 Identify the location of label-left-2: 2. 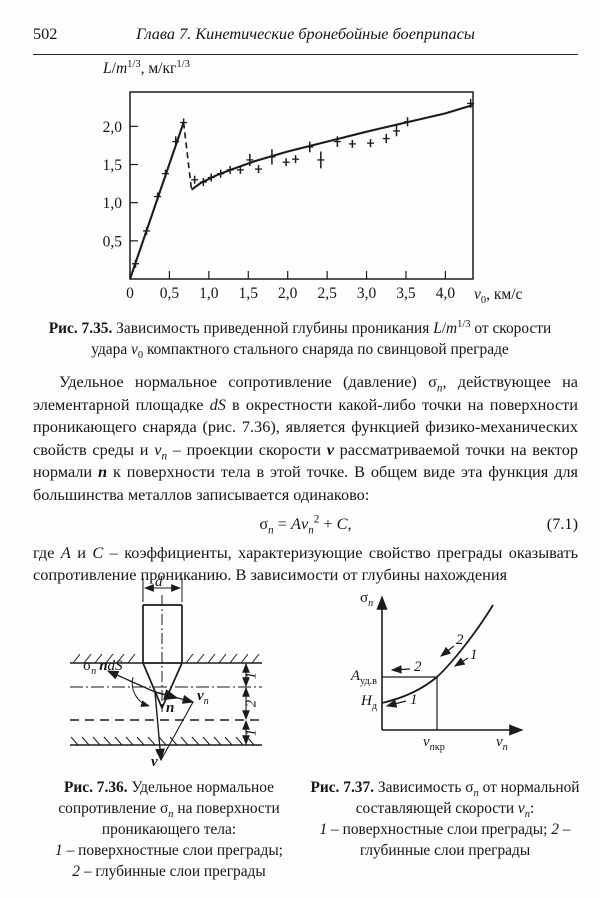
(418, 667).